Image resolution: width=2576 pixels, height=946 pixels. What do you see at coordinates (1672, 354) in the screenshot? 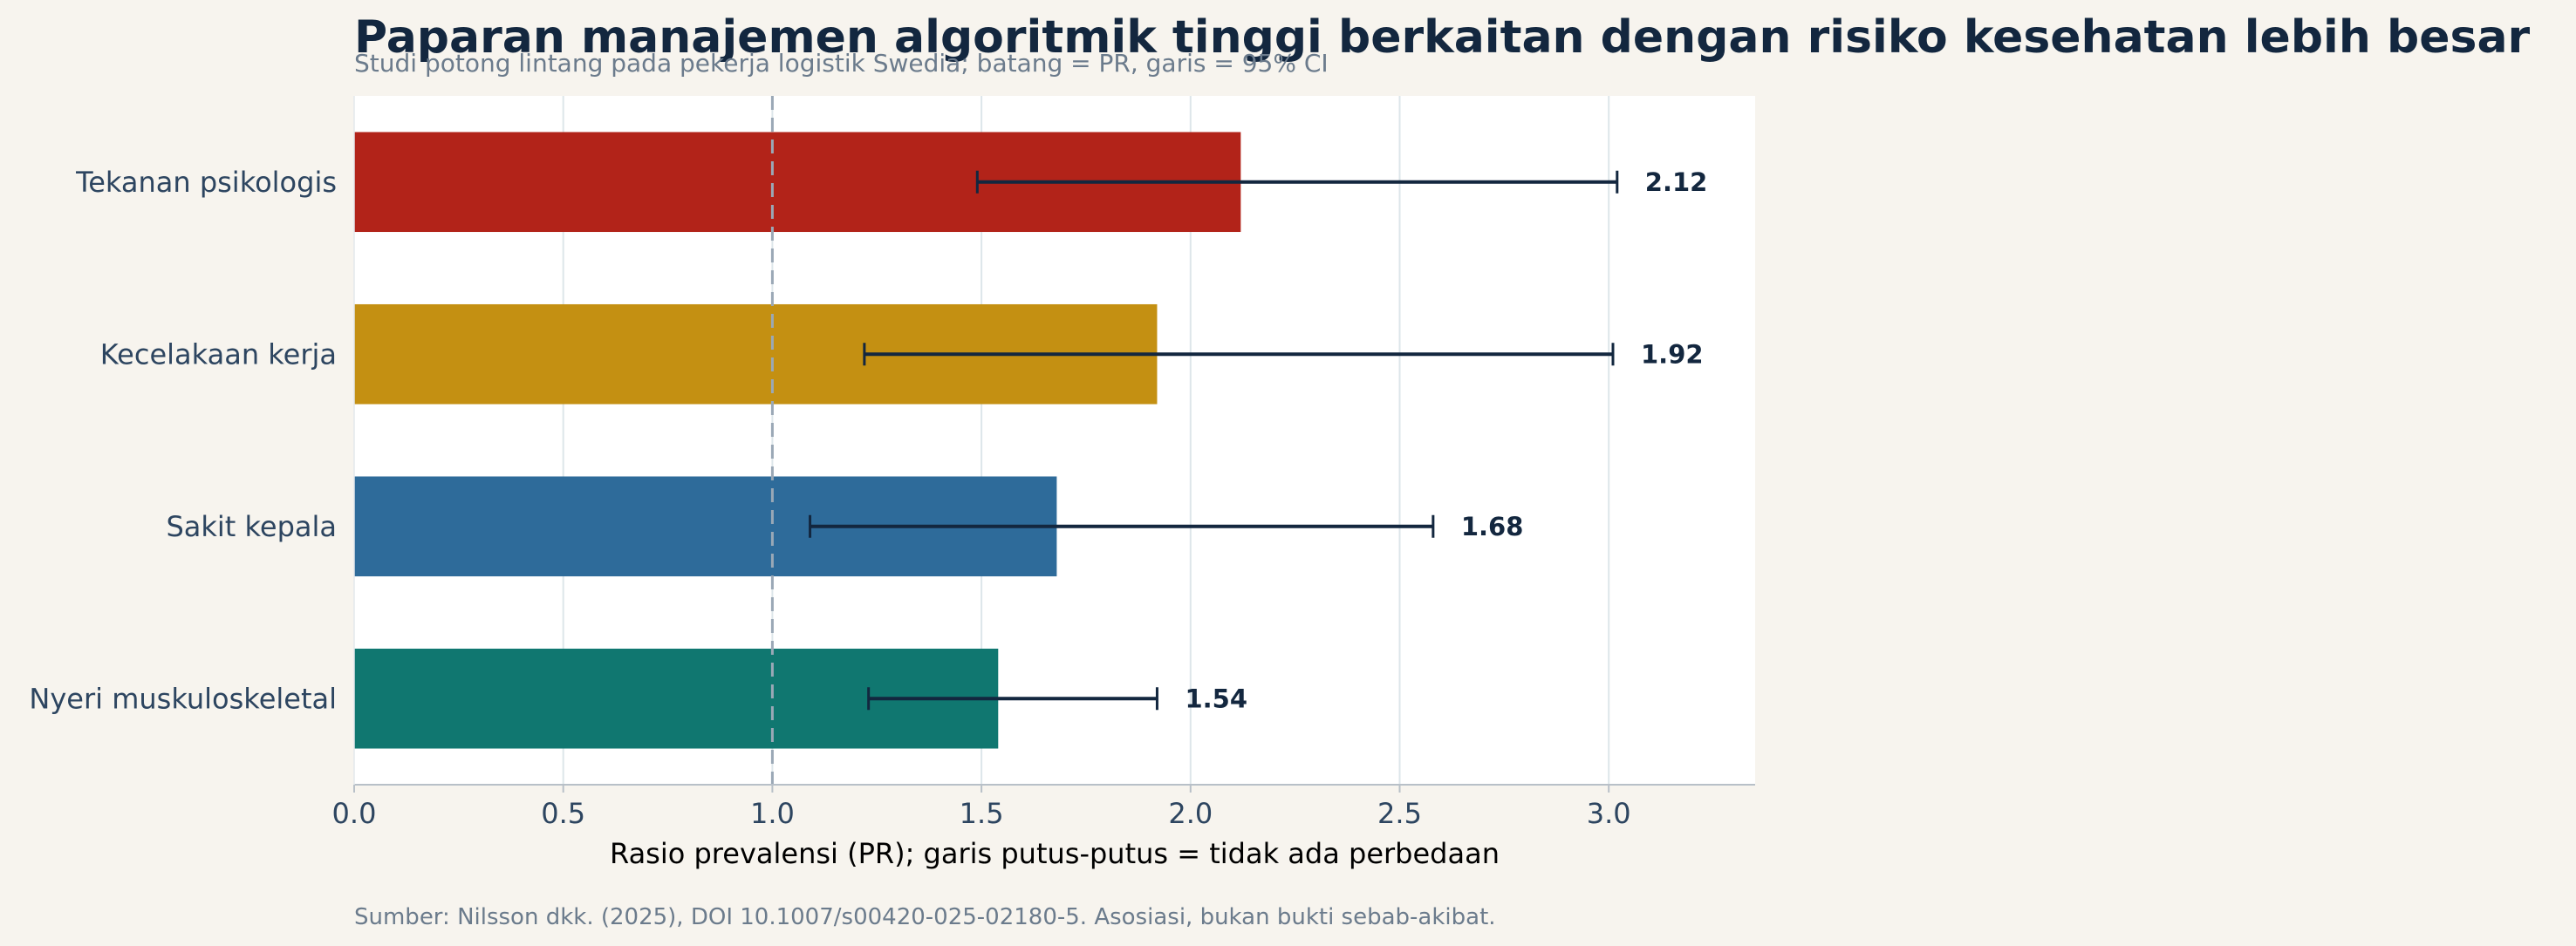
I see `value-label: 1.92` at bounding box center [1672, 354].